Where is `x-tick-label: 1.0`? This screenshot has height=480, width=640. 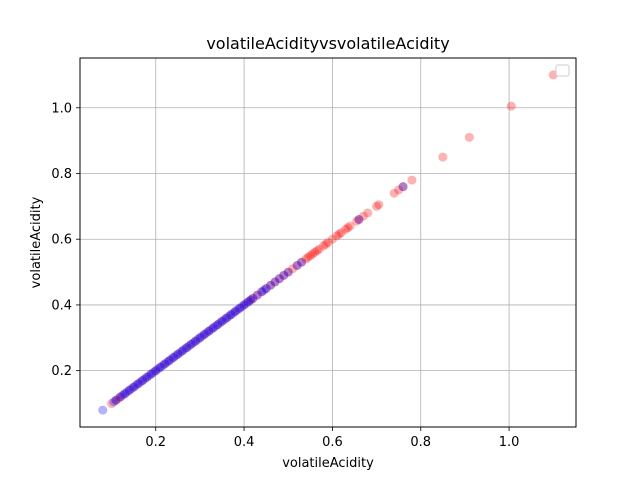
x-tick-label: 1.0 is located at coordinates (509, 442).